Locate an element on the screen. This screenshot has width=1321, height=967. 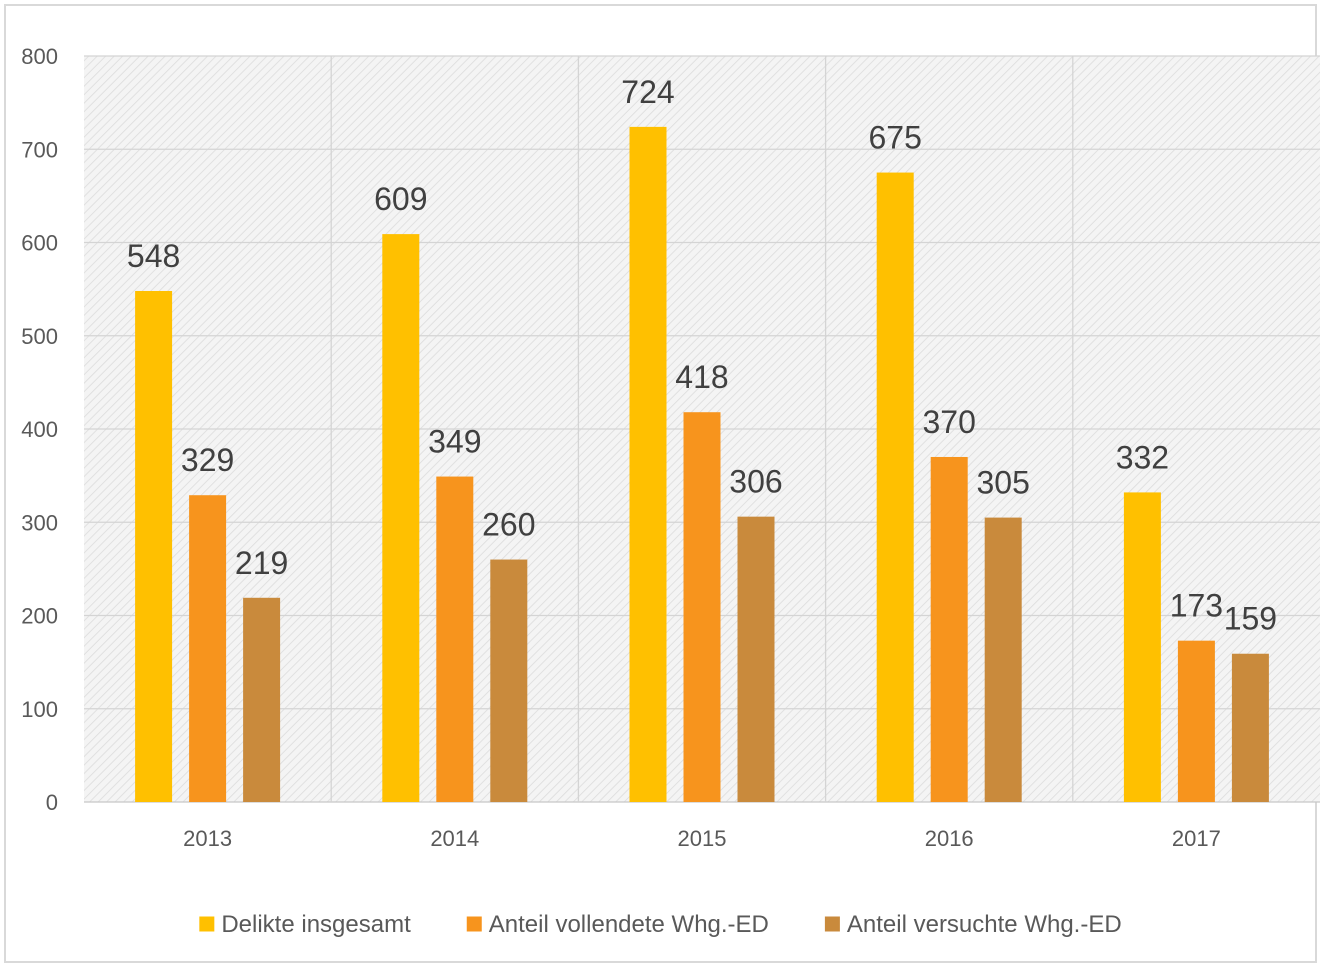
x-axis: 2013 2014 2015 2016 2017 is located at coordinates (702, 838).